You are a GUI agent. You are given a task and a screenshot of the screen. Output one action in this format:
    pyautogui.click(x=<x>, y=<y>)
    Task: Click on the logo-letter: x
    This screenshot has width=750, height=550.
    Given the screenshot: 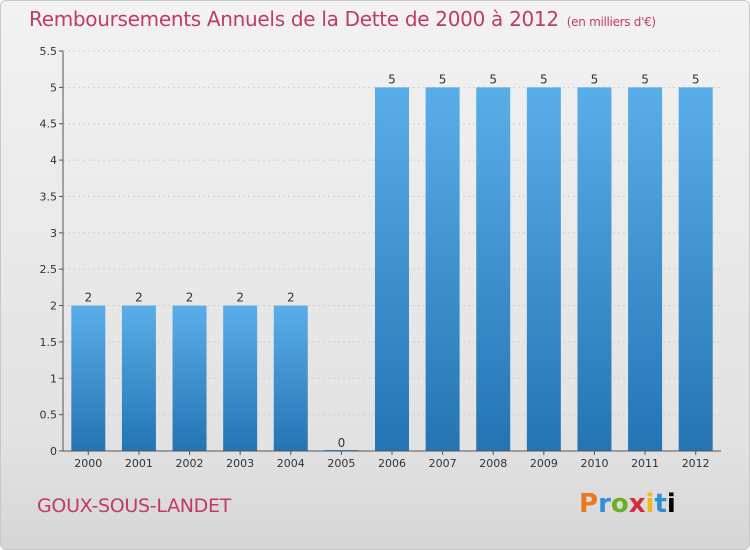 What is the action you would take?
    pyautogui.click(x=637, y=504)
    